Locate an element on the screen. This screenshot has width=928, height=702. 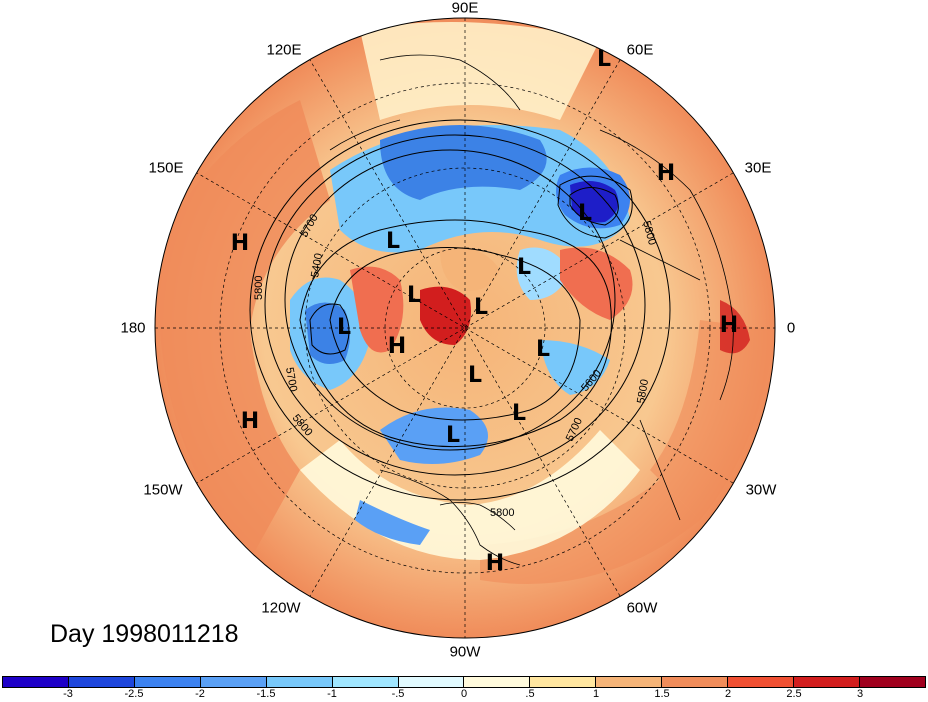
colorbar-ticks: -3 -2.5 -2 -1.5 -1 -.5 0 .5 1 1.5 2 2.5 3 is located at coordinates (464, 695).